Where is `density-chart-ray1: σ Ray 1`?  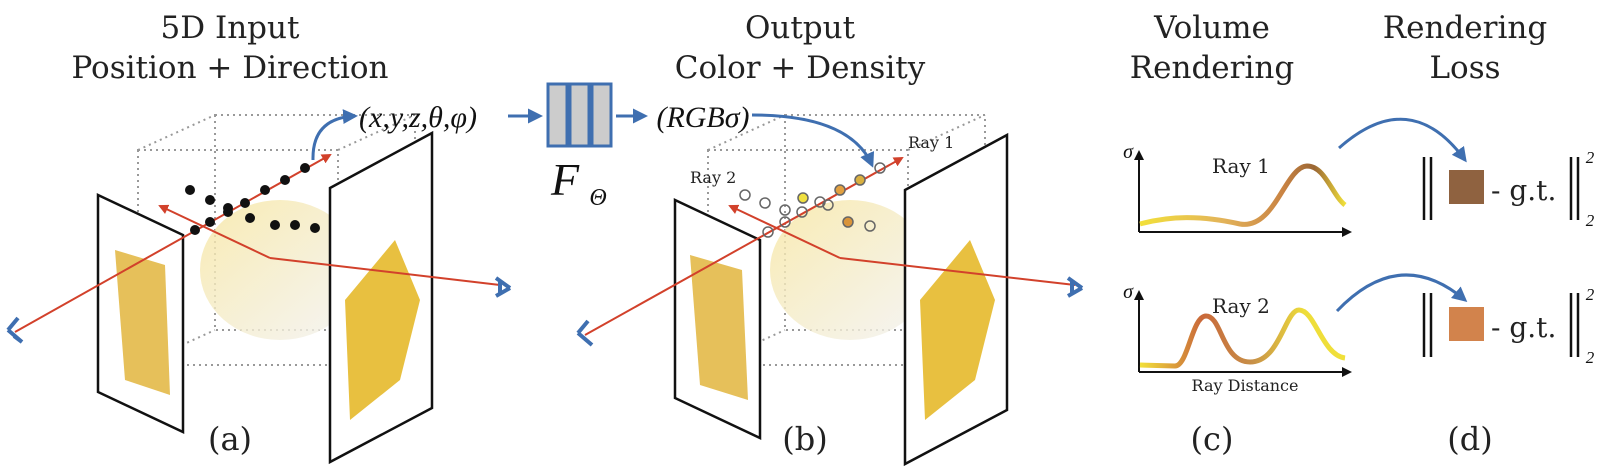 density-chart-ray1: σ Ray 1 is located at coordinates (1237, 189).